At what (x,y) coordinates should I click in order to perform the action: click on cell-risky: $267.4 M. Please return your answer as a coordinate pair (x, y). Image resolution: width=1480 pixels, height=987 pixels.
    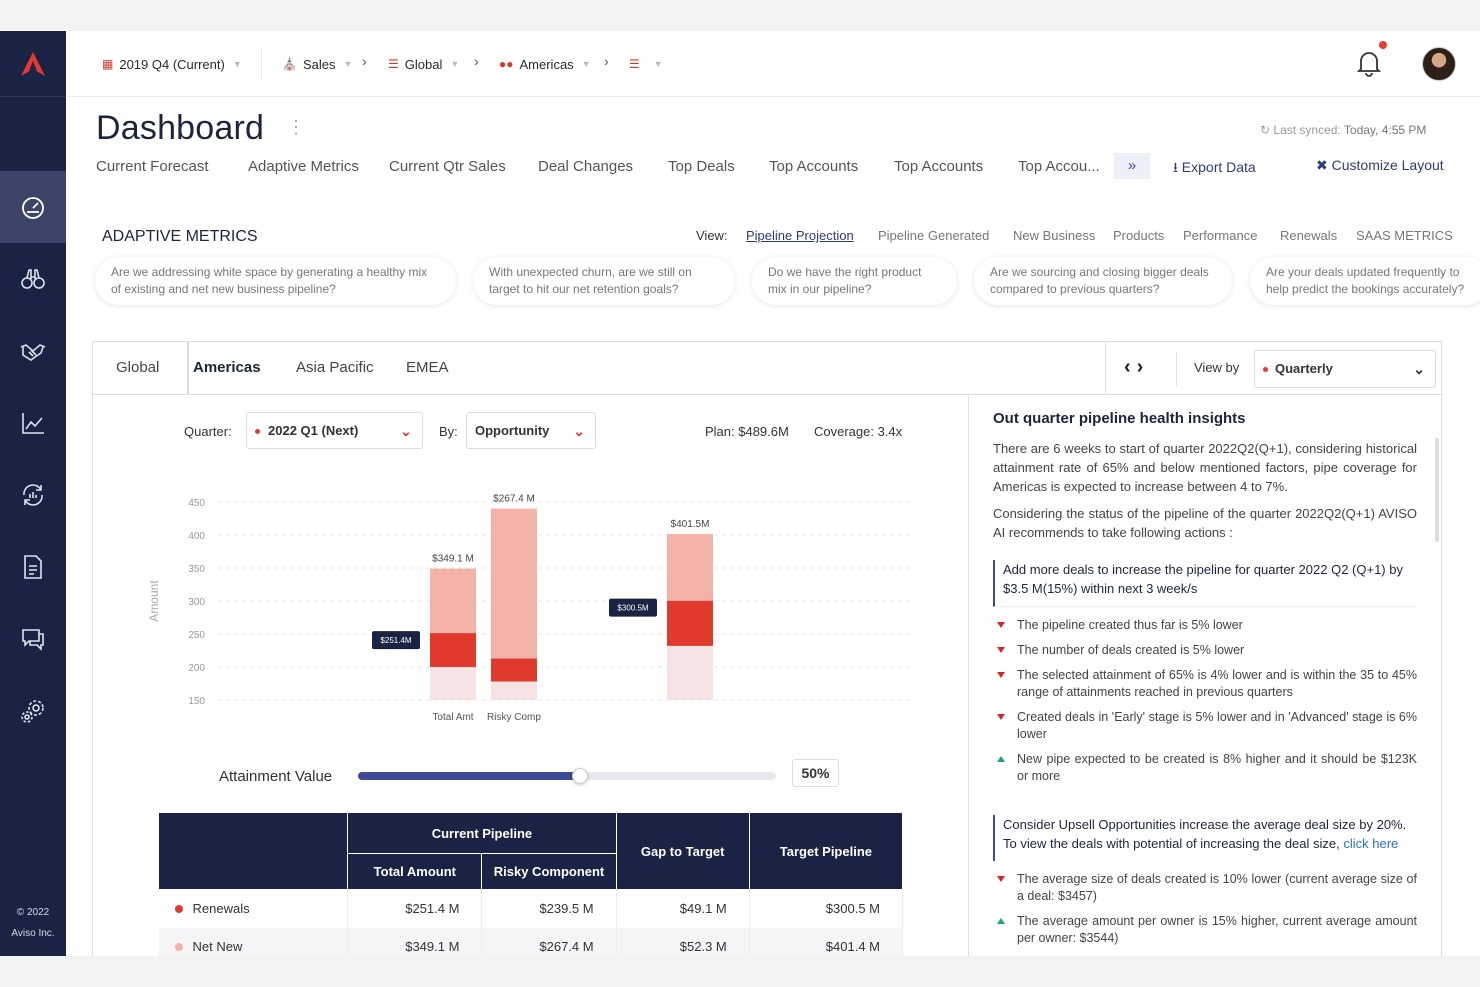
    Looking at the image, I should click on (549, 941).